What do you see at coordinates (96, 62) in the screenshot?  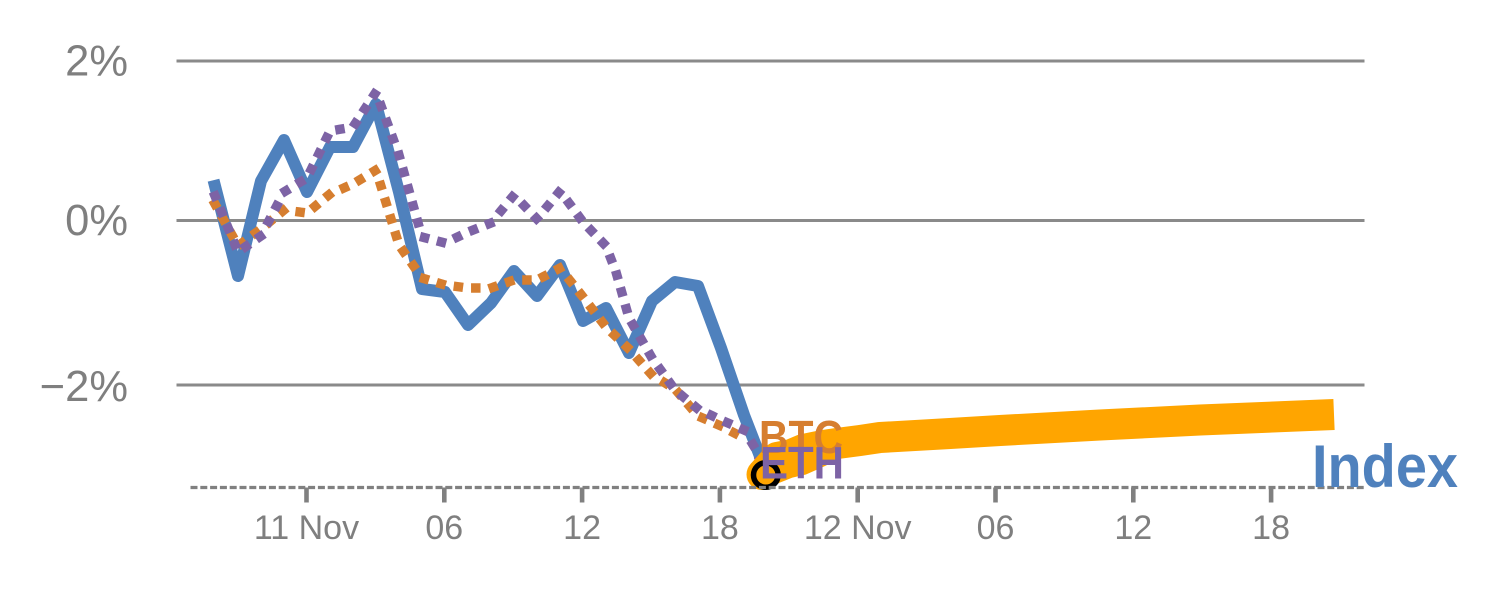 I see `svg-text: 2%` at bounding box center [96, 62].